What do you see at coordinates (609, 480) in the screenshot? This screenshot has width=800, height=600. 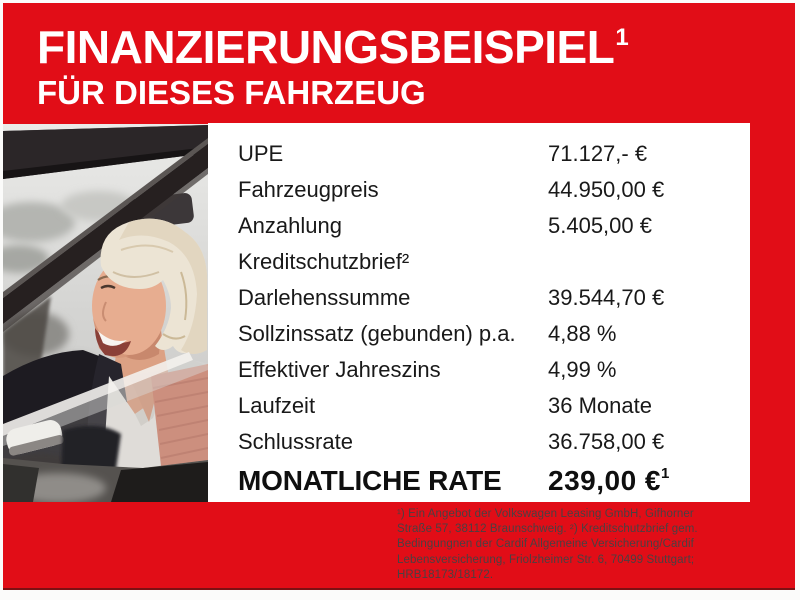 I see `monthly-rate-value: 239,00 €1` at bounding box center [609, 480].